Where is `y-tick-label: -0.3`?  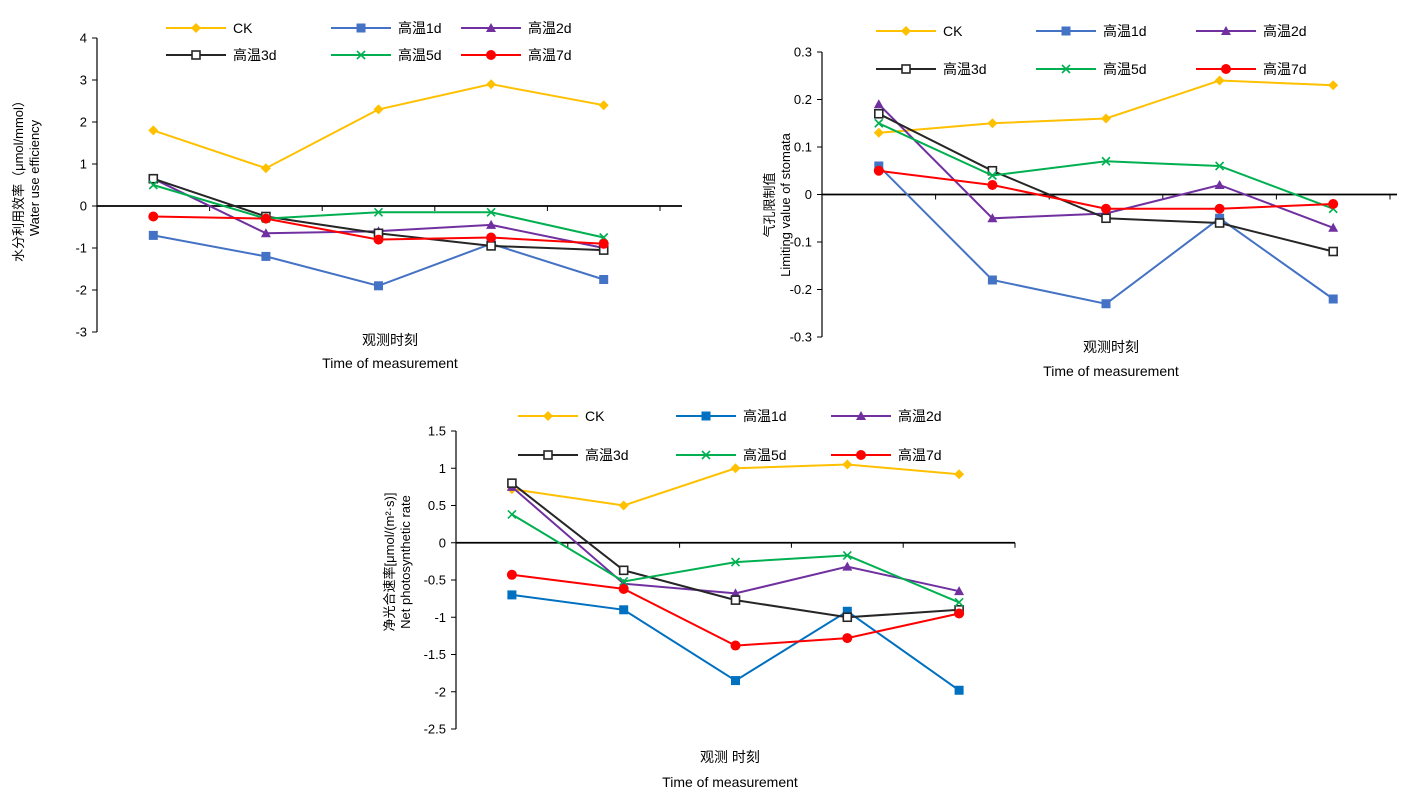
y-tick-label: -0.3 is located at coordinates (801, 337).